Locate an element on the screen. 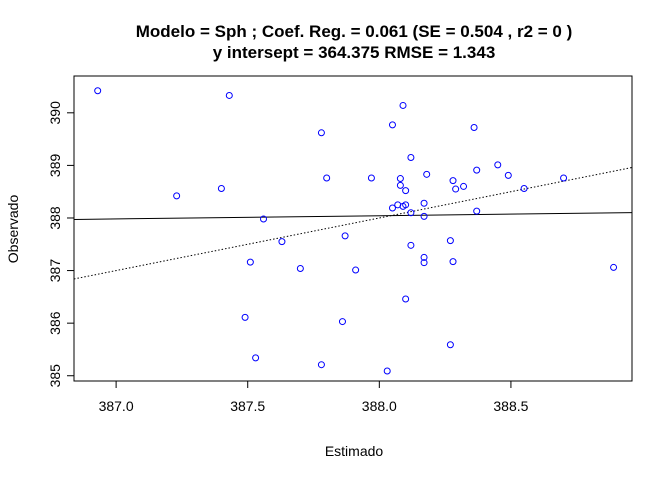 The height and width of the screenshot is (480, 672). x-tick-label: 388.5 is located at coordinates (510, 406).